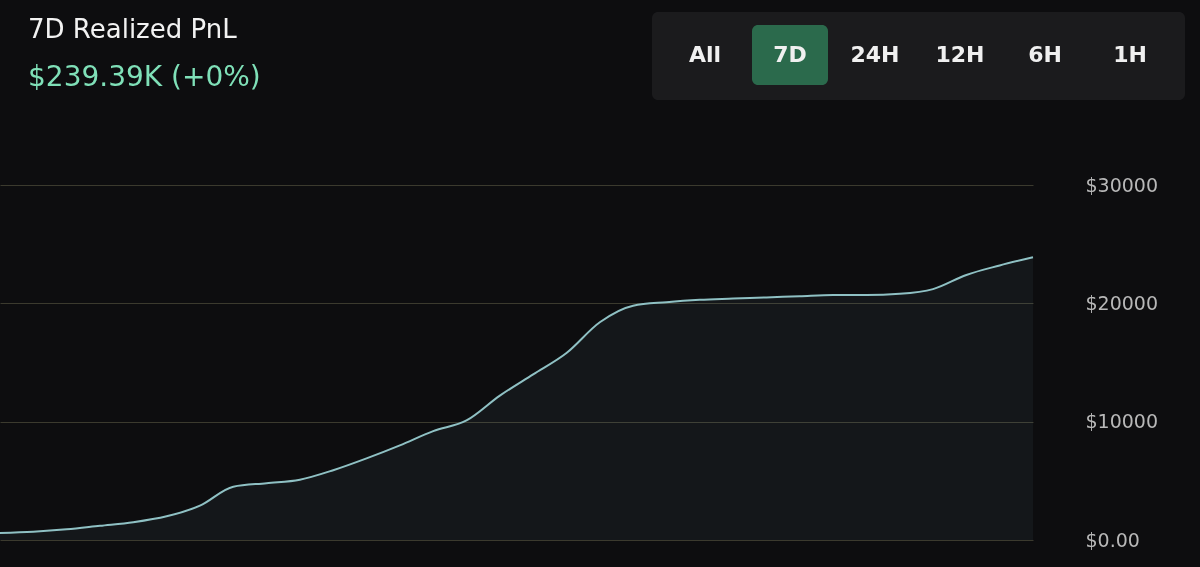  What do you see at coordinates (1122, 421) in the screenshot?
I see `y-tick-label: $10000` at bounding box center [1122, 421].